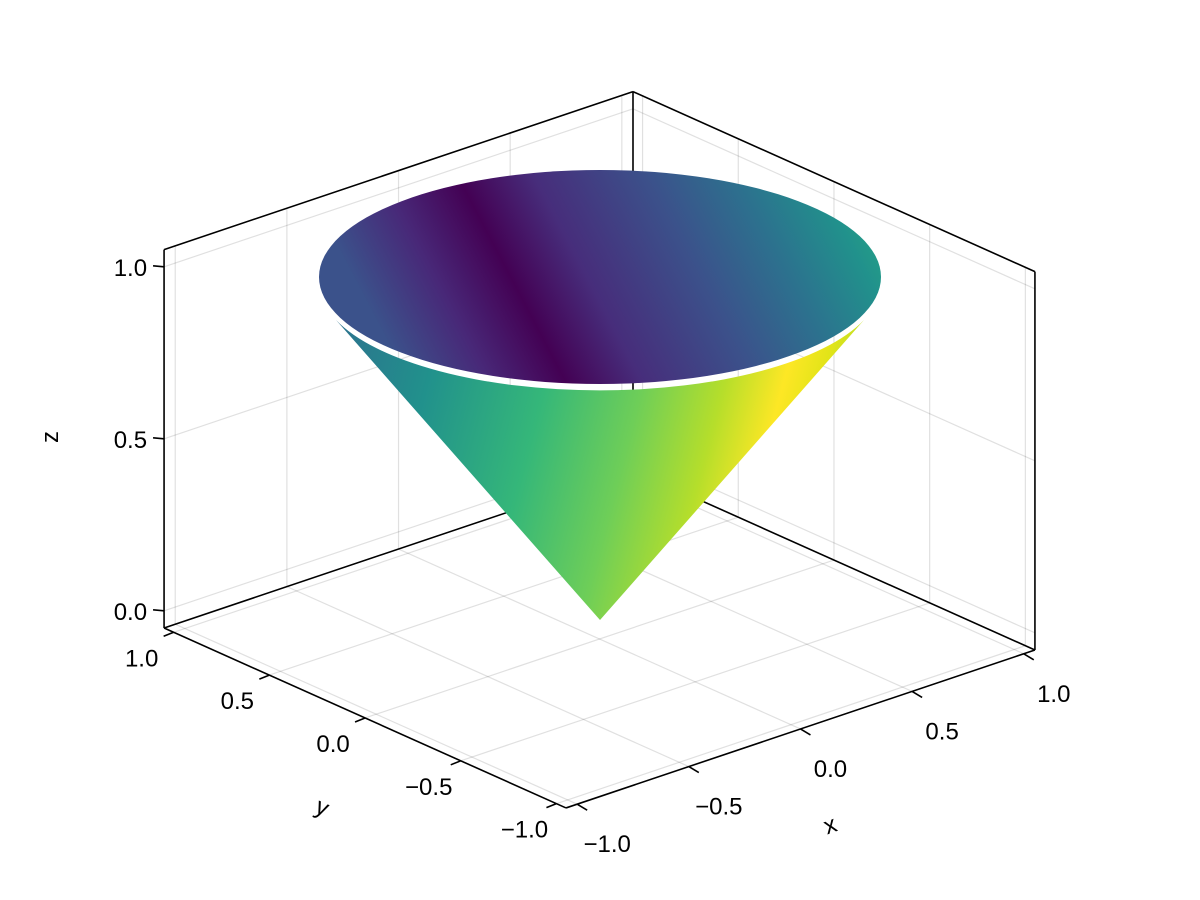 Image resolution: width=1200 pixels, height=900 pixels. Describe the element at coordinates (830, 769) in the screenshot. I see `x-tick-label: 0.0` at that location.